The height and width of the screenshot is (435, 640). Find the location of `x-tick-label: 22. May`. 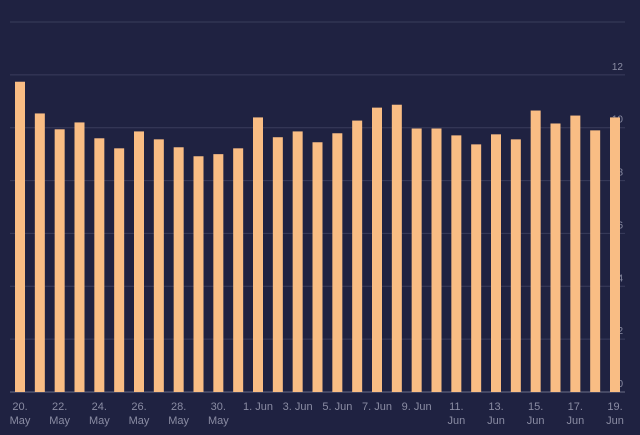

x-tick-label: 22. May is located at coordinates (60, 414).